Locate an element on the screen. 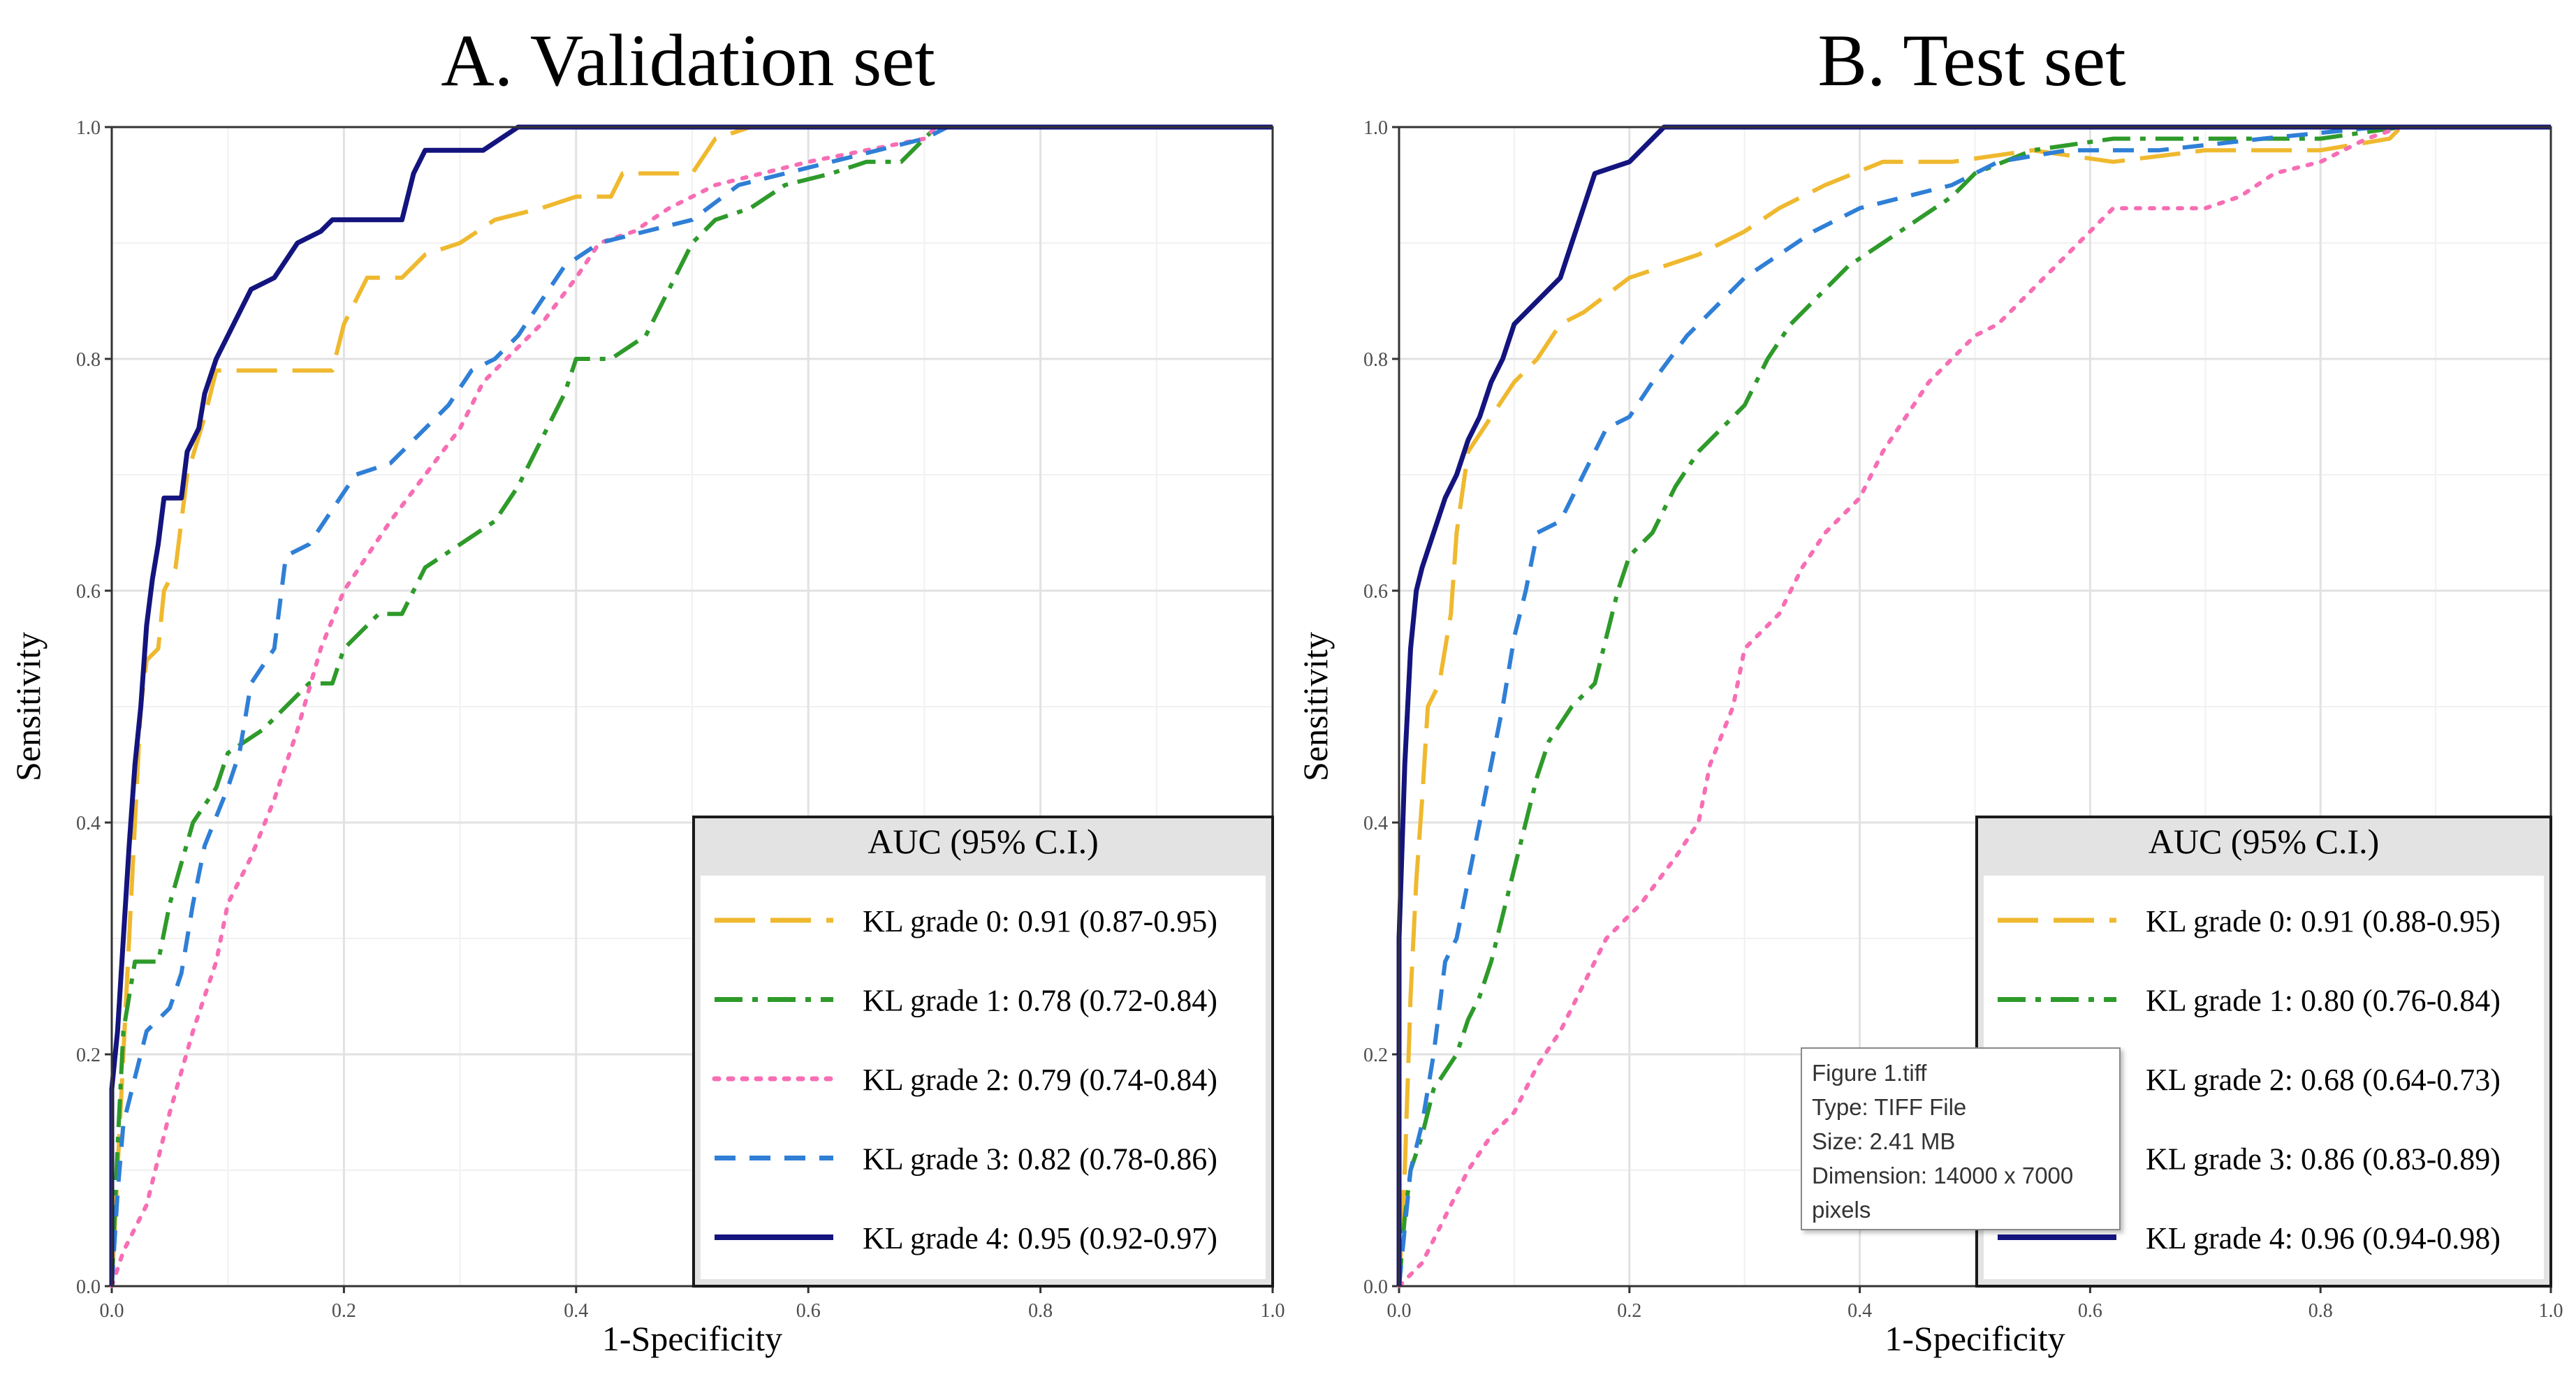  legend-label-kl-grade-0: KL grade 0: 0.91 (0.88-0.95) is located at coordinates (2323, 921).